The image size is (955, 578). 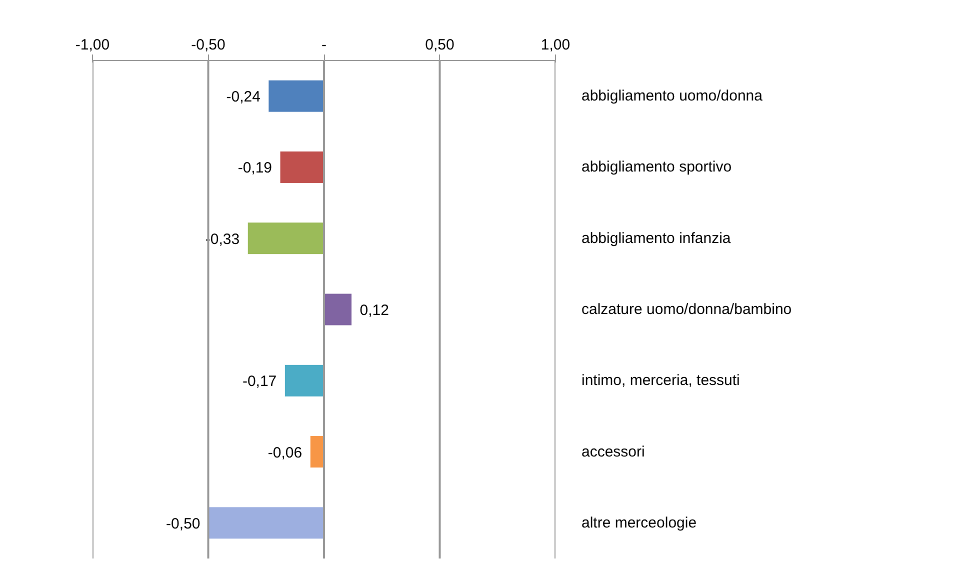 What do you see at coordinates (243, 97) in the screenshot?
I see `data-label: -0,24` at bounding box center [243, 97].